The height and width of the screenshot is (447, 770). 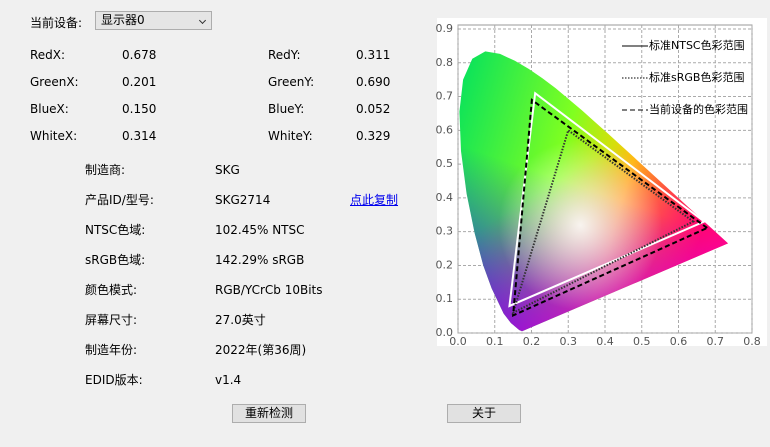 I want to click on info-value: SKG, so click(x=227, y=170).